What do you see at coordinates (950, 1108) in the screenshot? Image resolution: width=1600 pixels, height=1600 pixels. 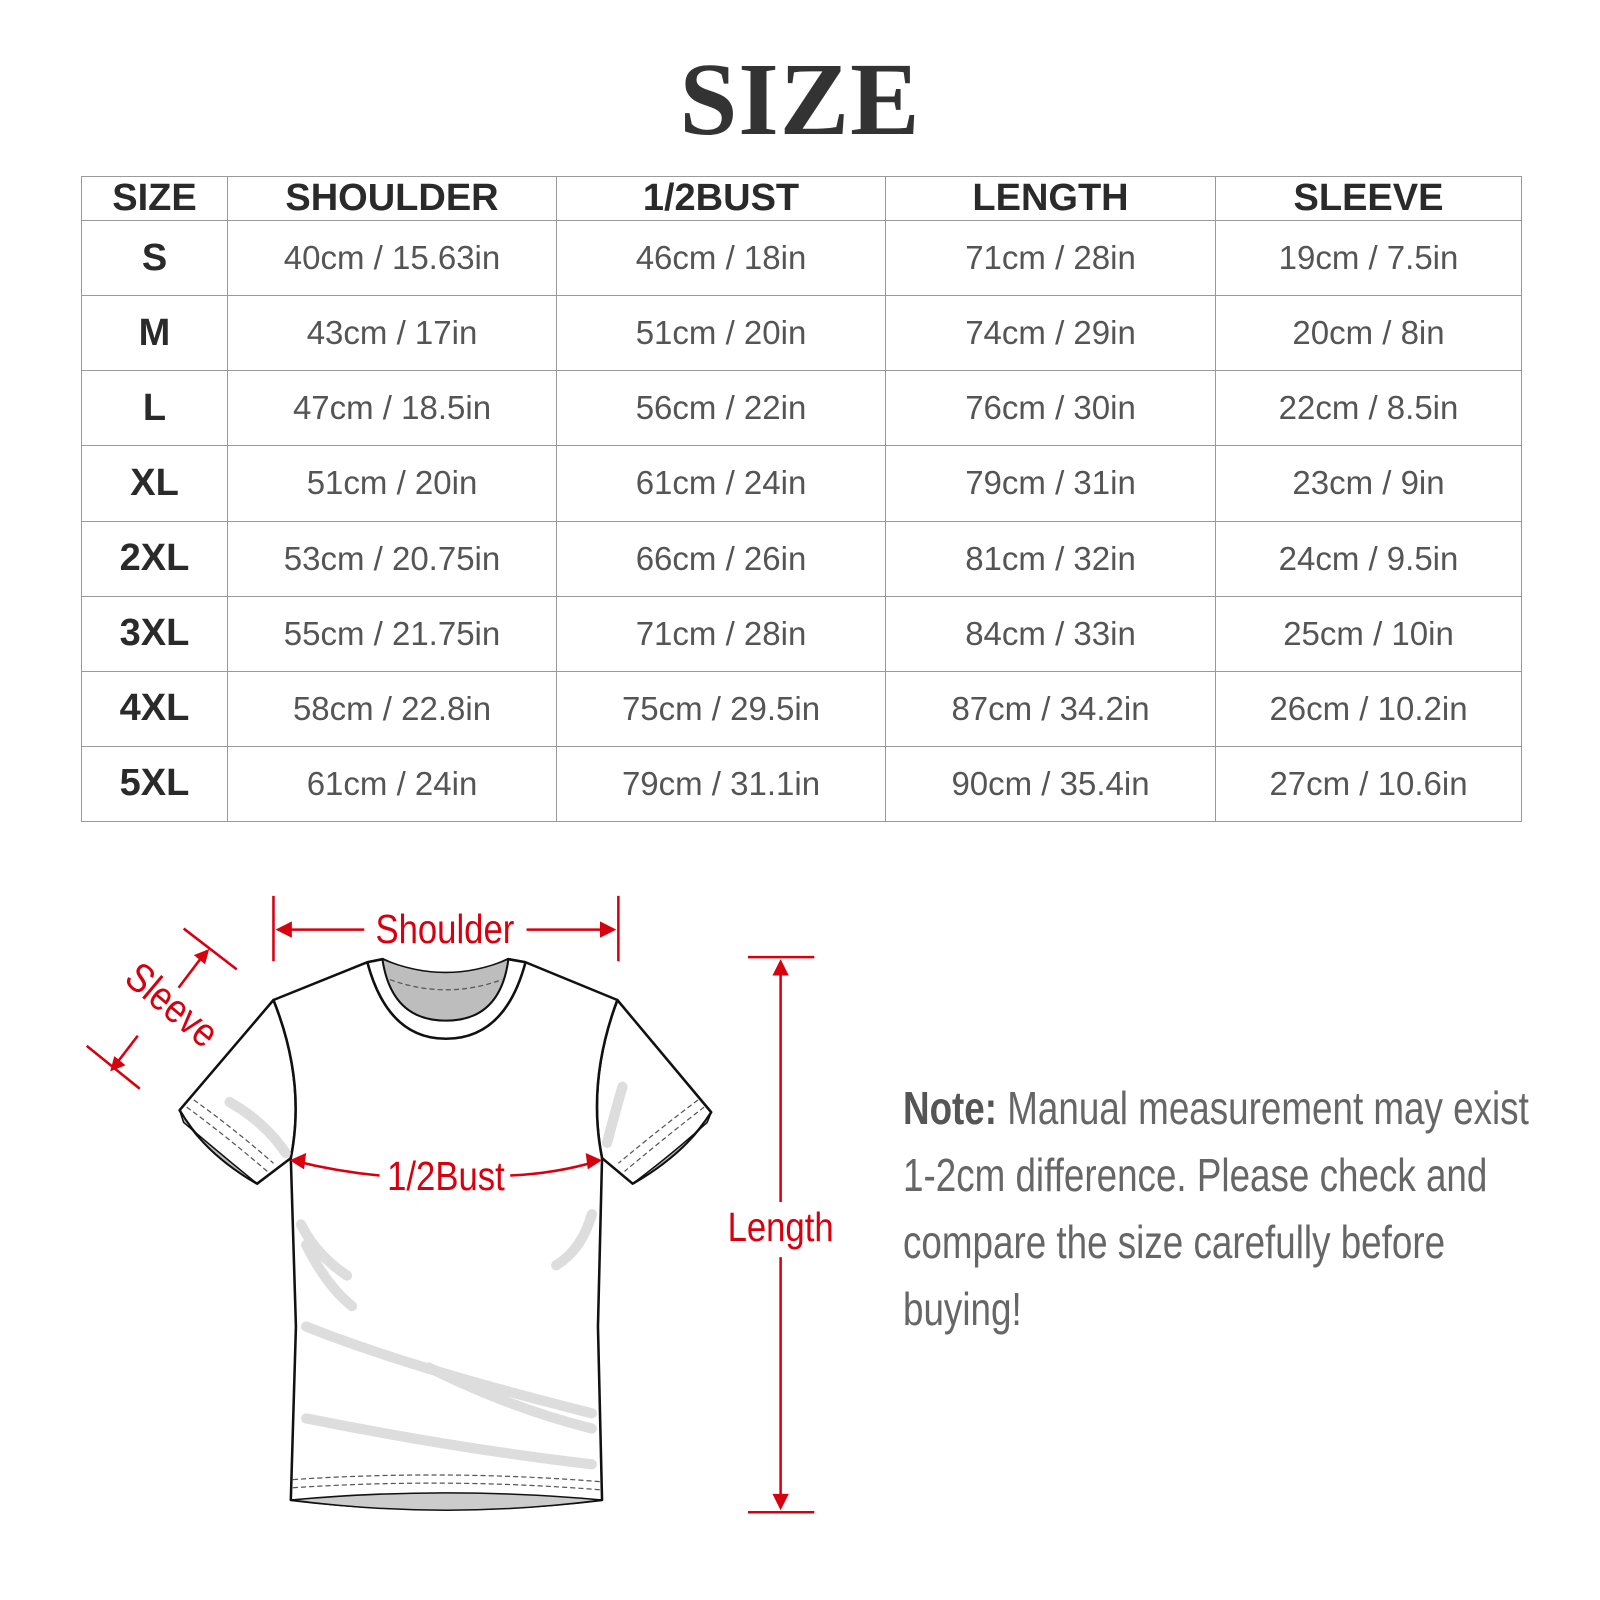 I see `note-label: Note:` at bounding box center [950, 1108].